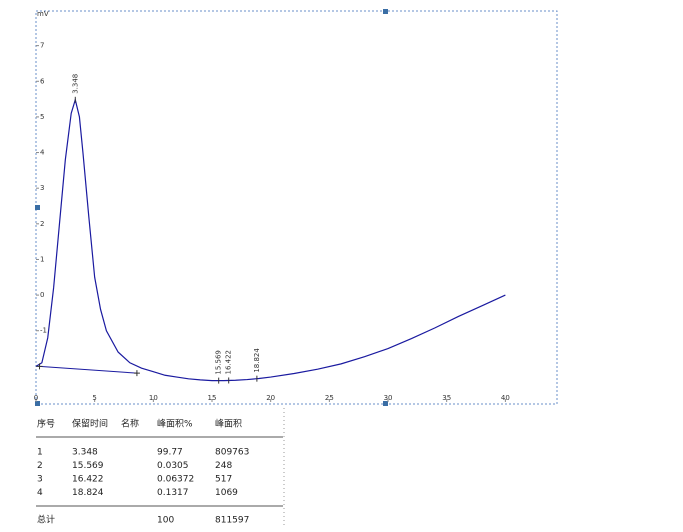 The height and width of the screenshot is (532, 683). I want to click on y-tick-label: 6, so click(42, 81).